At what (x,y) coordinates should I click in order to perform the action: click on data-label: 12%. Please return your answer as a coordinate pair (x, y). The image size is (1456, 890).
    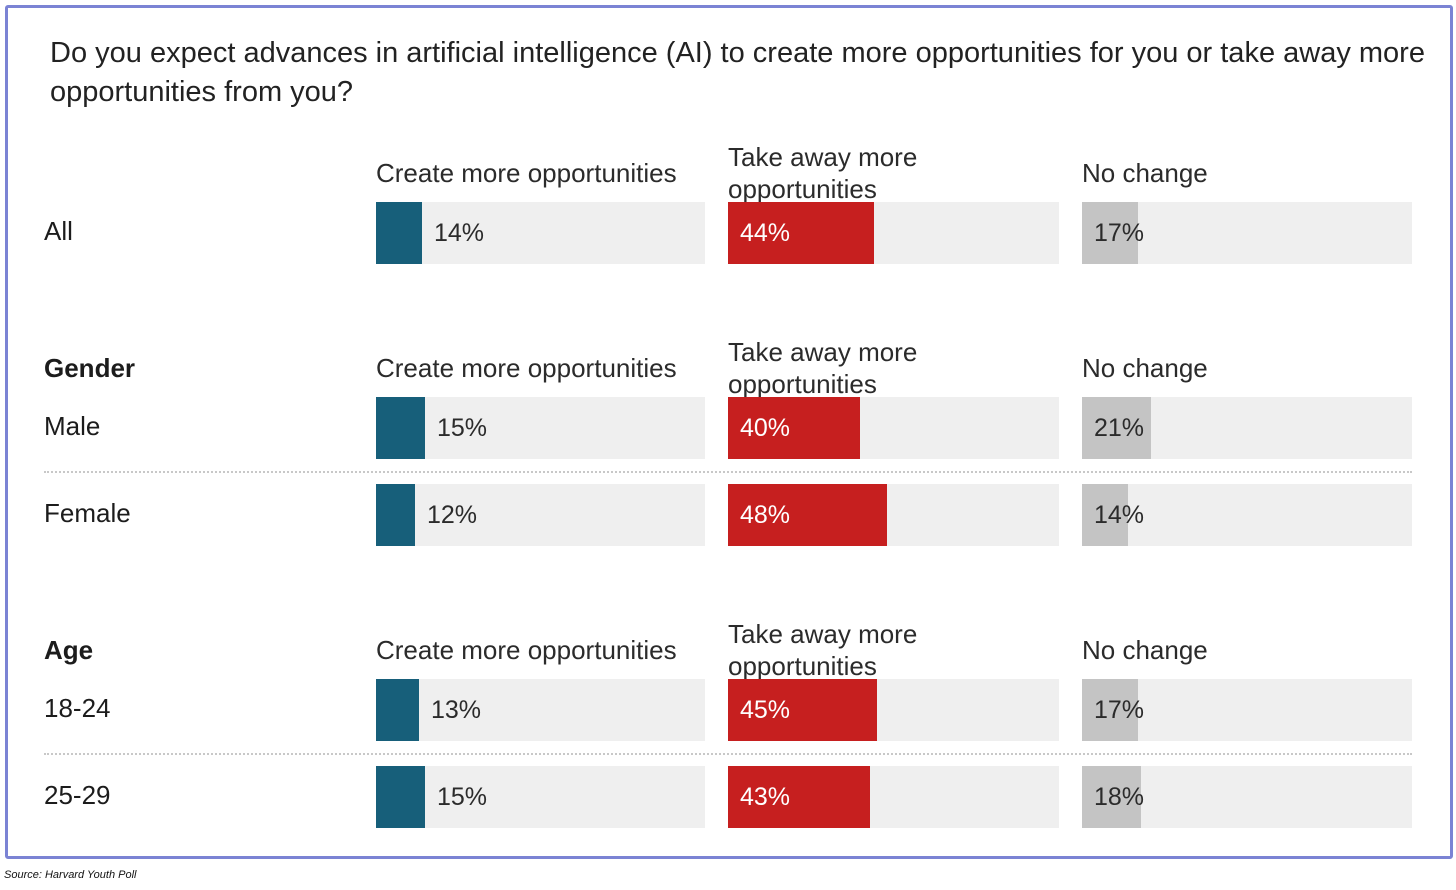
    Looking at the image, I should click on (452, 515).